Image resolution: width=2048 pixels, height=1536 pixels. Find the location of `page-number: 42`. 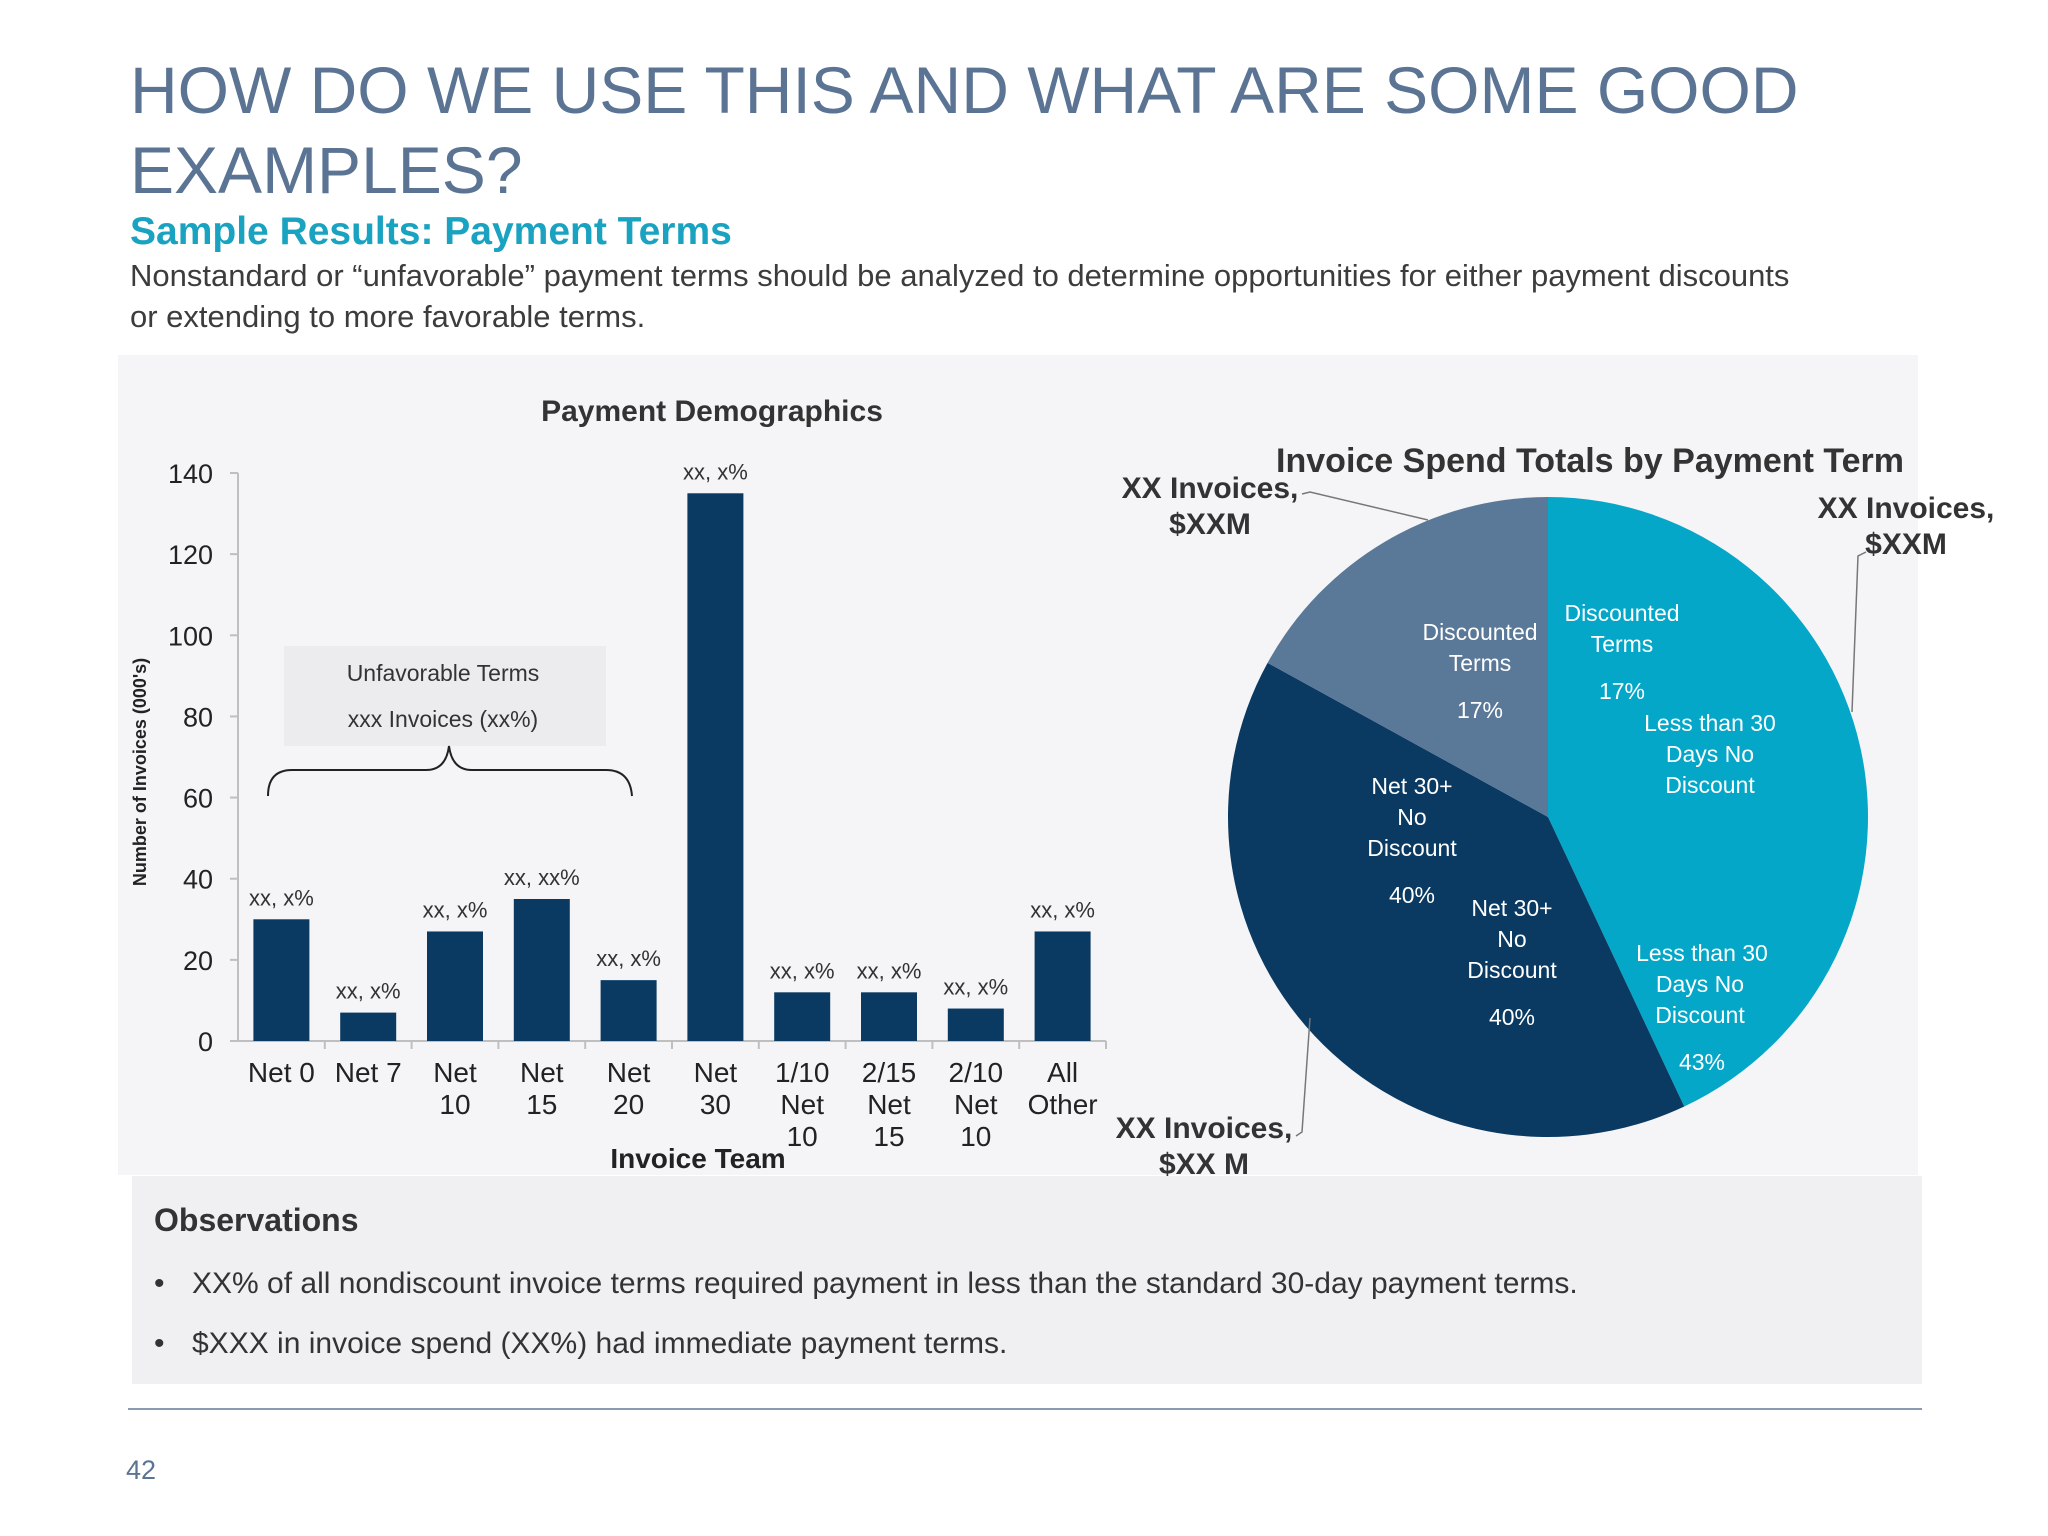

page-number: 42 is located at coordinates (141, 1470).